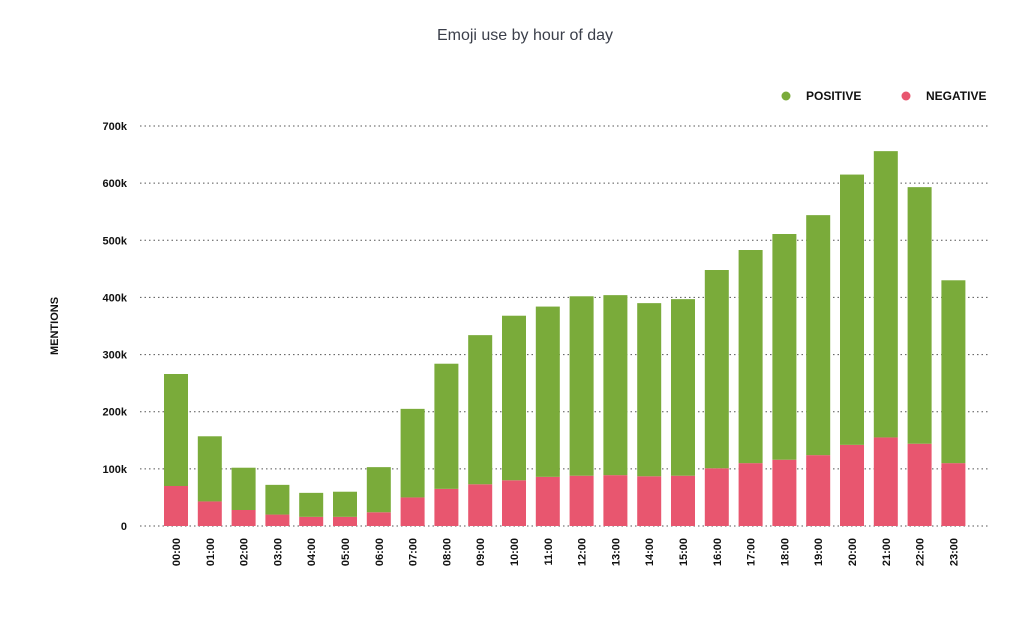  What do you see at coordinates (616, 552) in the screenshot?
I see `x-tick-label: 13:00` at bounding box center [616, 552].